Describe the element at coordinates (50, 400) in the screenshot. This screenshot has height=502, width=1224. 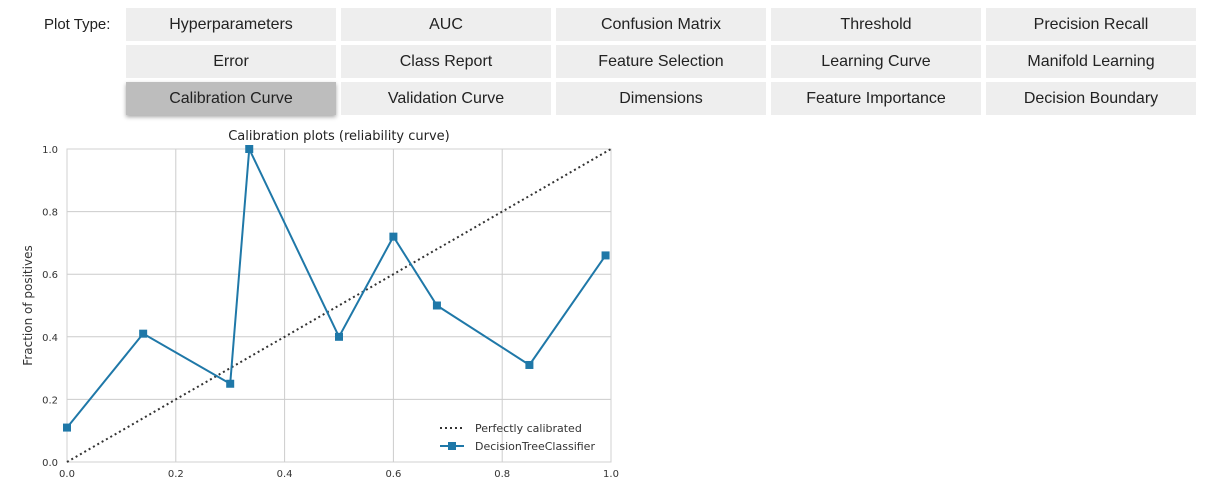
I see `y-tick-label: 0.2` at that location.